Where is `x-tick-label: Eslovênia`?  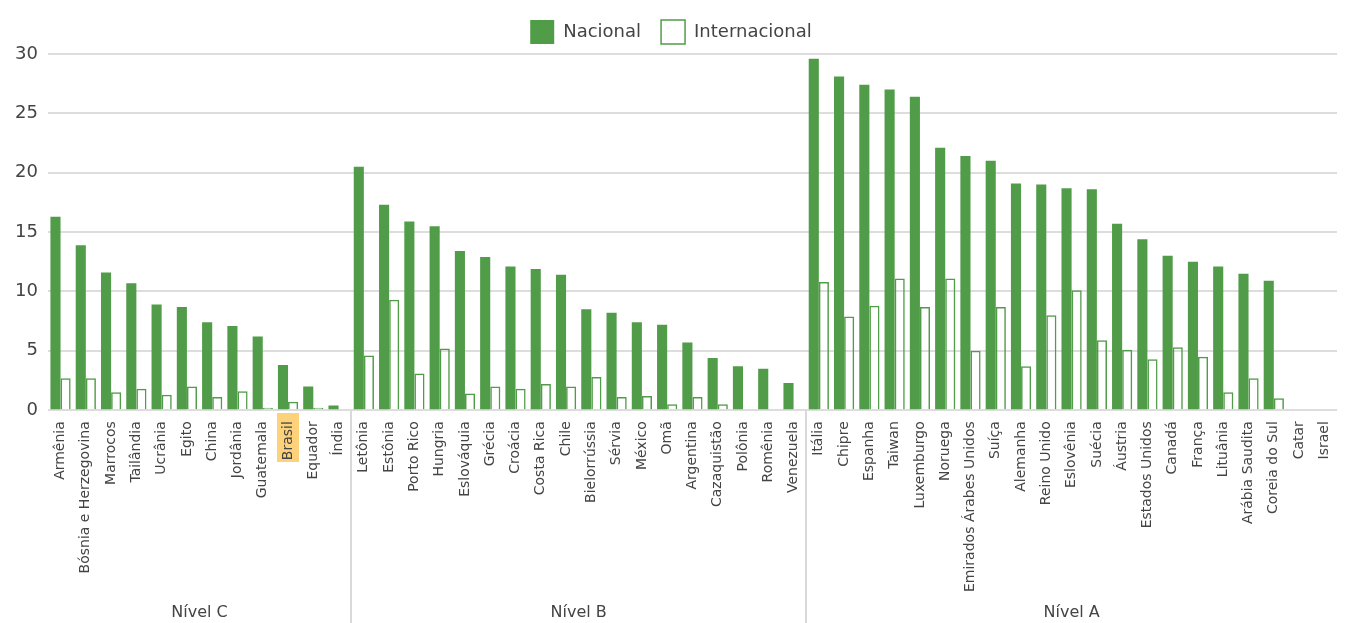
x-tick-label: Eslovênia is located at coordinates (1070, 455).